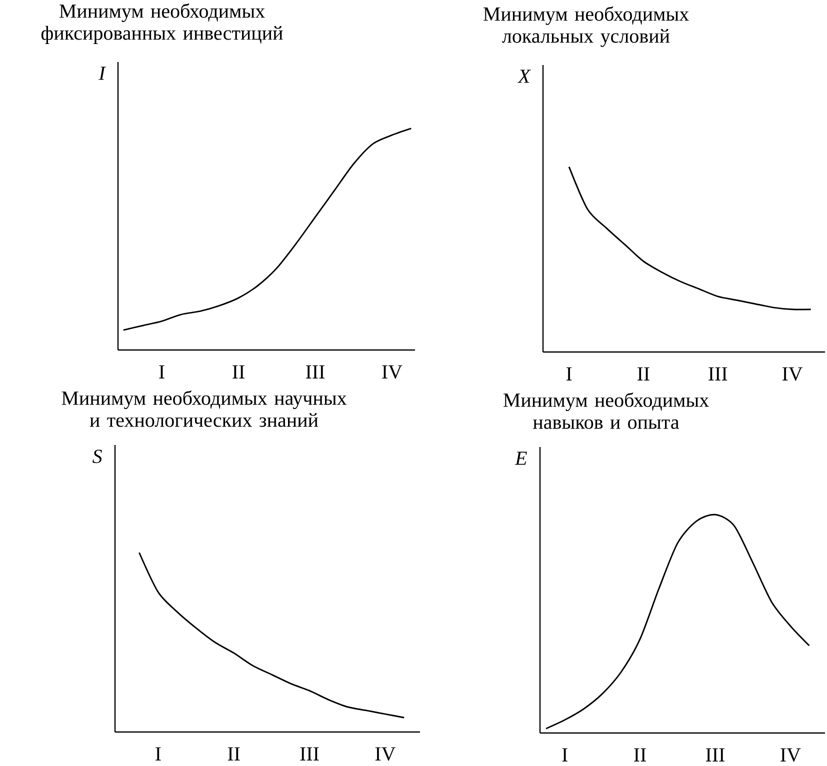 Image resolution: width=827 pixels, height=766 pixels. I want to click on y-axis-title: E, so click(520, 458).